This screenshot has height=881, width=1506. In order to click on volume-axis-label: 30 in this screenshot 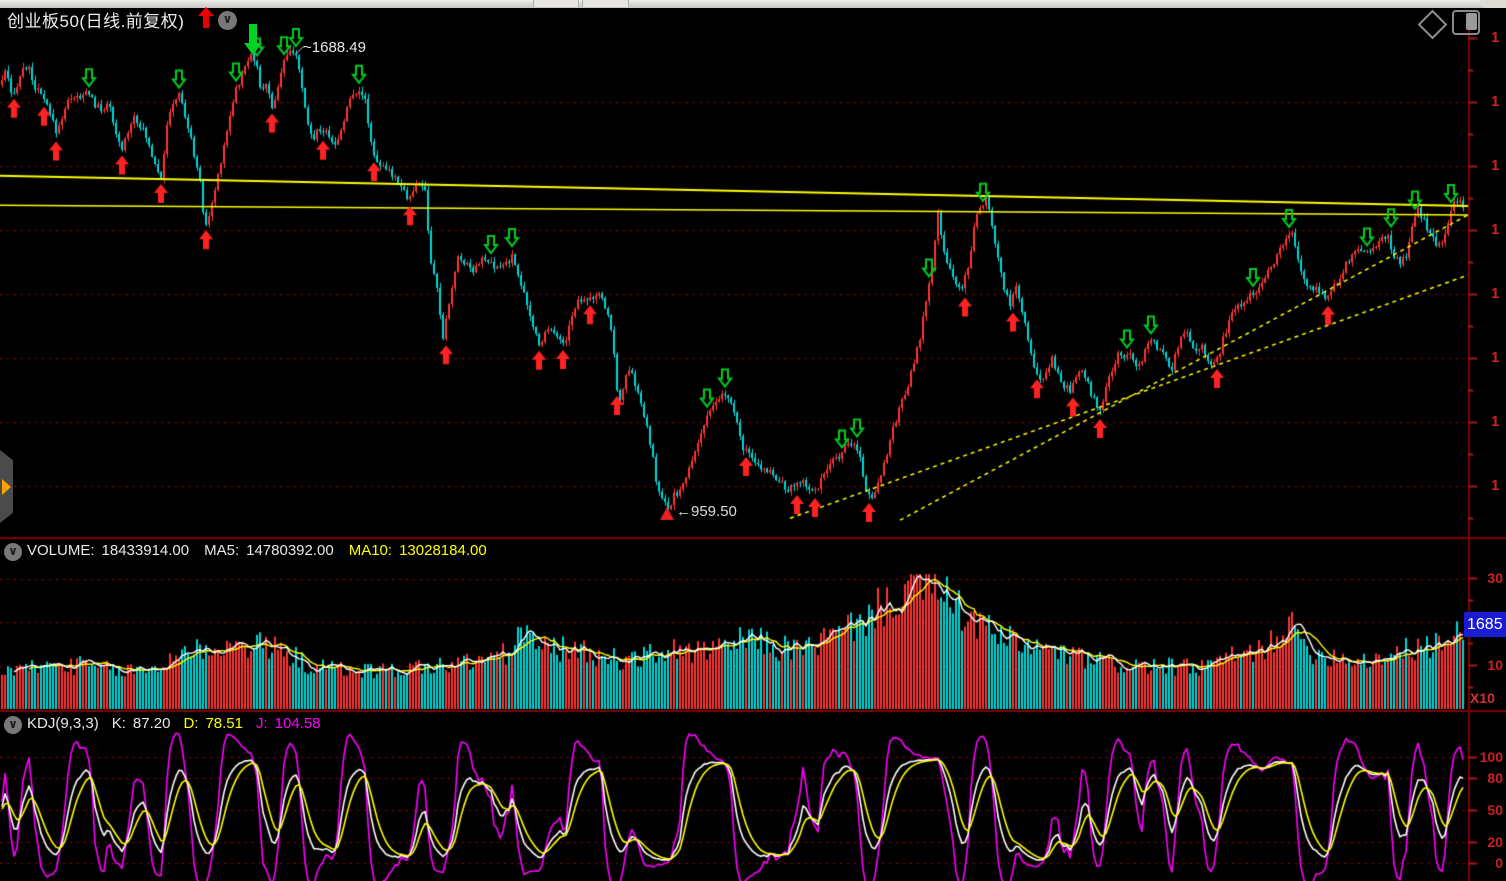, I will do `click(1495, 578)`.